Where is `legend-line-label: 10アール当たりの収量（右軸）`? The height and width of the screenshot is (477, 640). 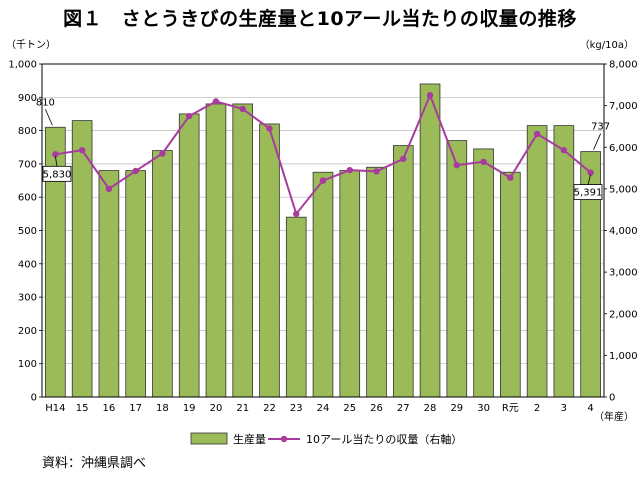 legend-line-label: 10アール当たりの収量（右軸） is located at coordinates (384, 439).